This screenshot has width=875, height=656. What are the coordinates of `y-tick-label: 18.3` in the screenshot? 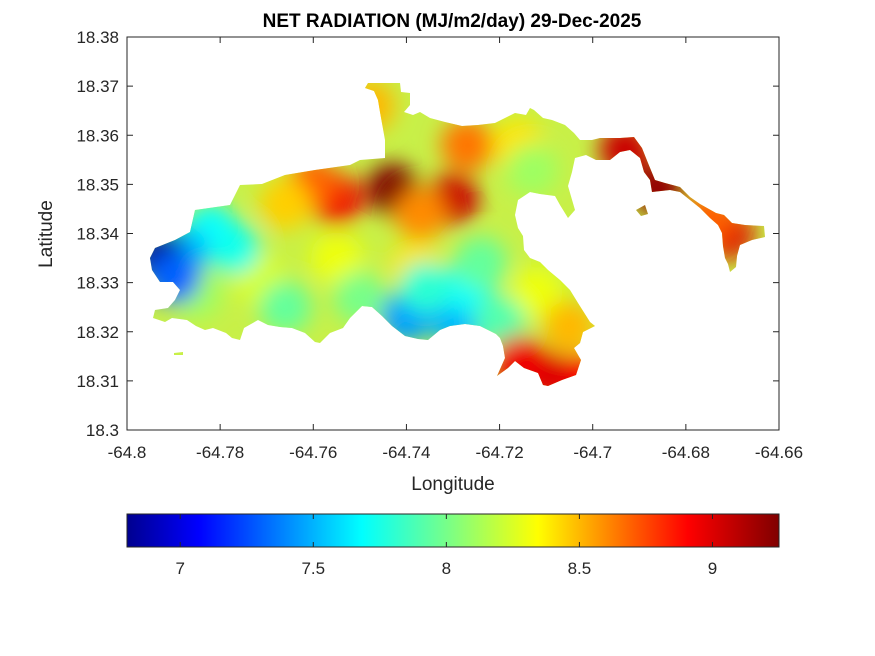 It's located at (102, 430).